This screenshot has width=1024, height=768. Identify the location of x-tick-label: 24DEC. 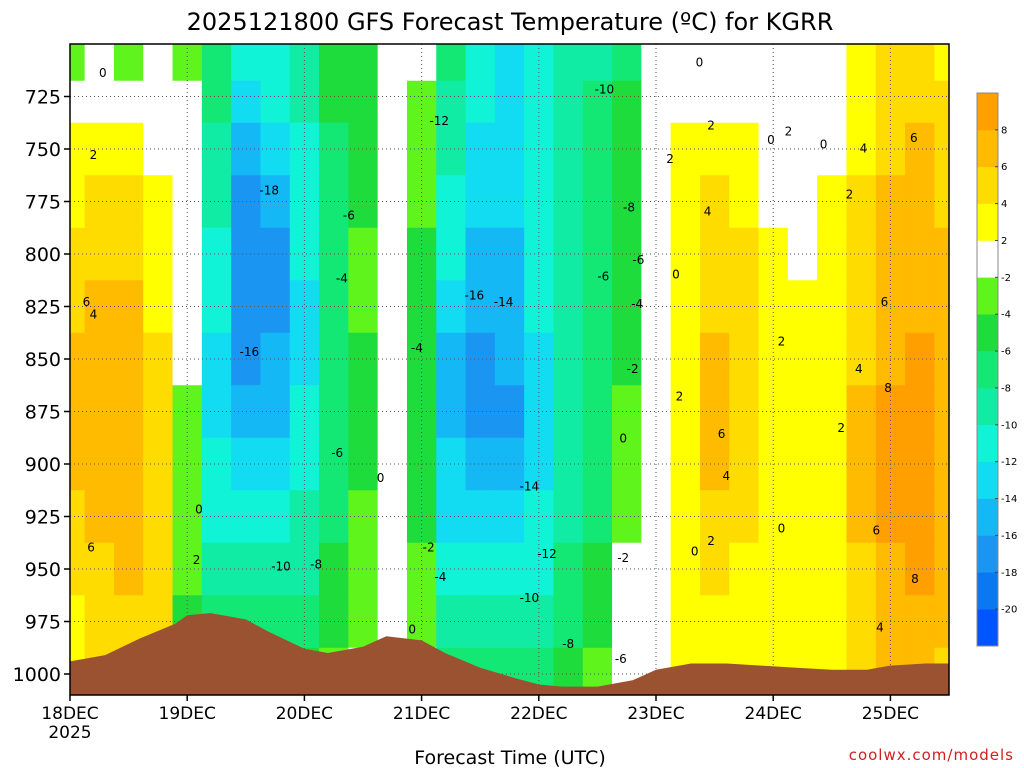
(773, 714).